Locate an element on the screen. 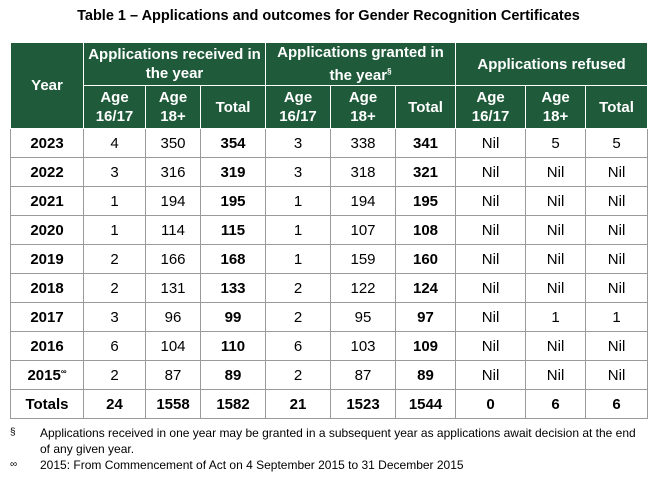 The image size is (657, 485). total-cell: 0 is located at coordinates (491, 404).